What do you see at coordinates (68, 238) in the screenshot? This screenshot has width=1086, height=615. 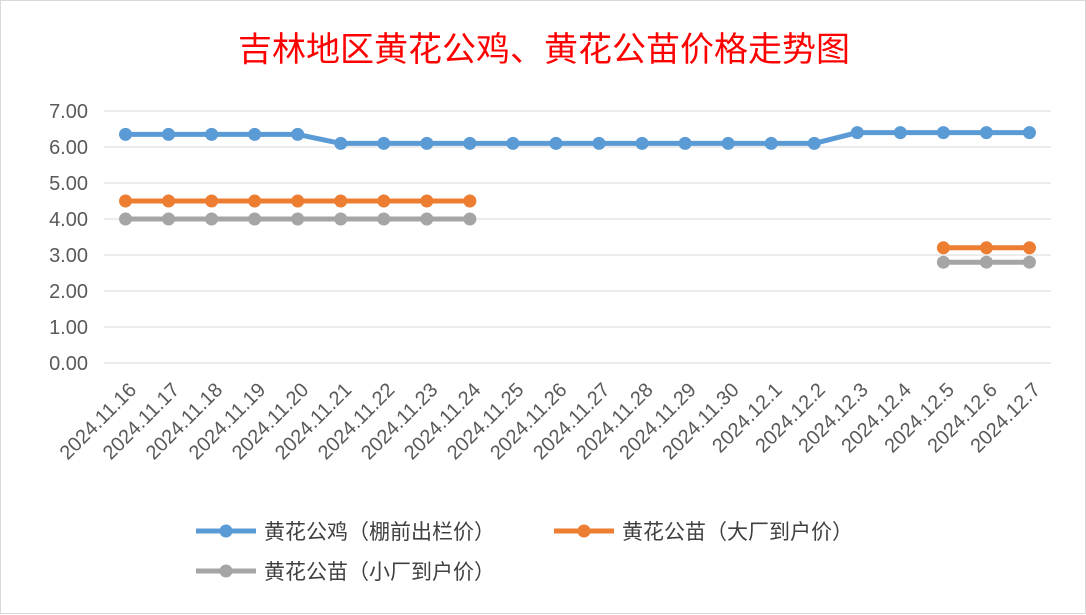 I see `y-axis: 0.00 1.00 2.00 3.00 4.00 5.00 6.00 7.00` at bounding box center [68, 238].